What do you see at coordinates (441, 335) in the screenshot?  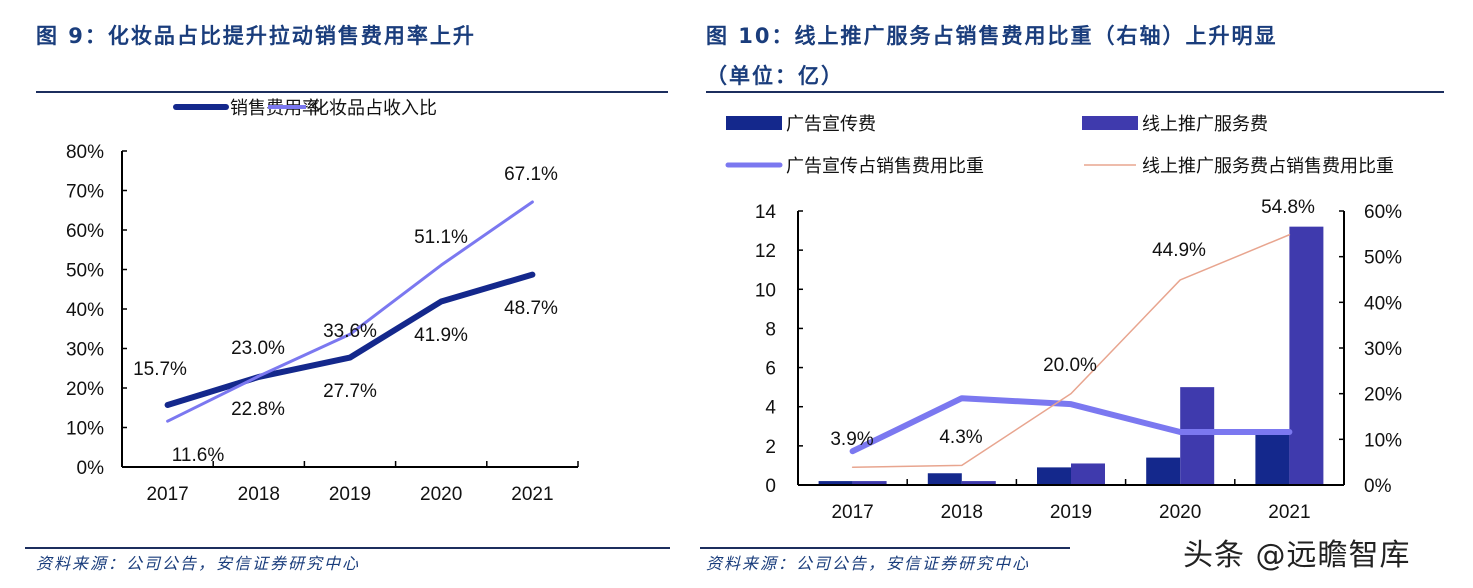 I see `data-label: 41.9%` at bounding box center [441, 335].